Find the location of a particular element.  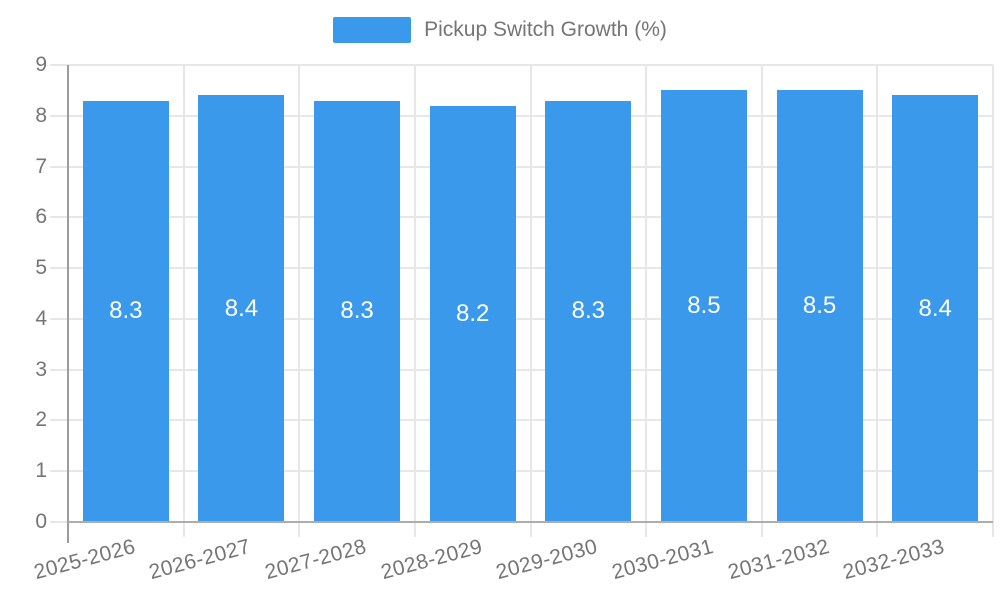

y-tick-label: 4 is located at coordinates (41, 318).